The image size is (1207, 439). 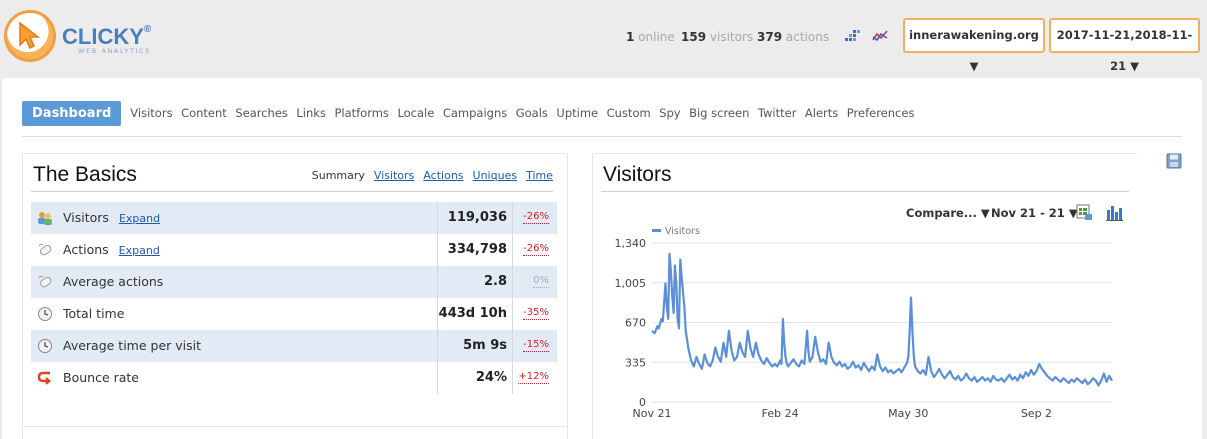 What do you see at coordinates (107, 36) in the screenshot?
I see `brand-name: CLICKY®` at bounding box center [107, 36].